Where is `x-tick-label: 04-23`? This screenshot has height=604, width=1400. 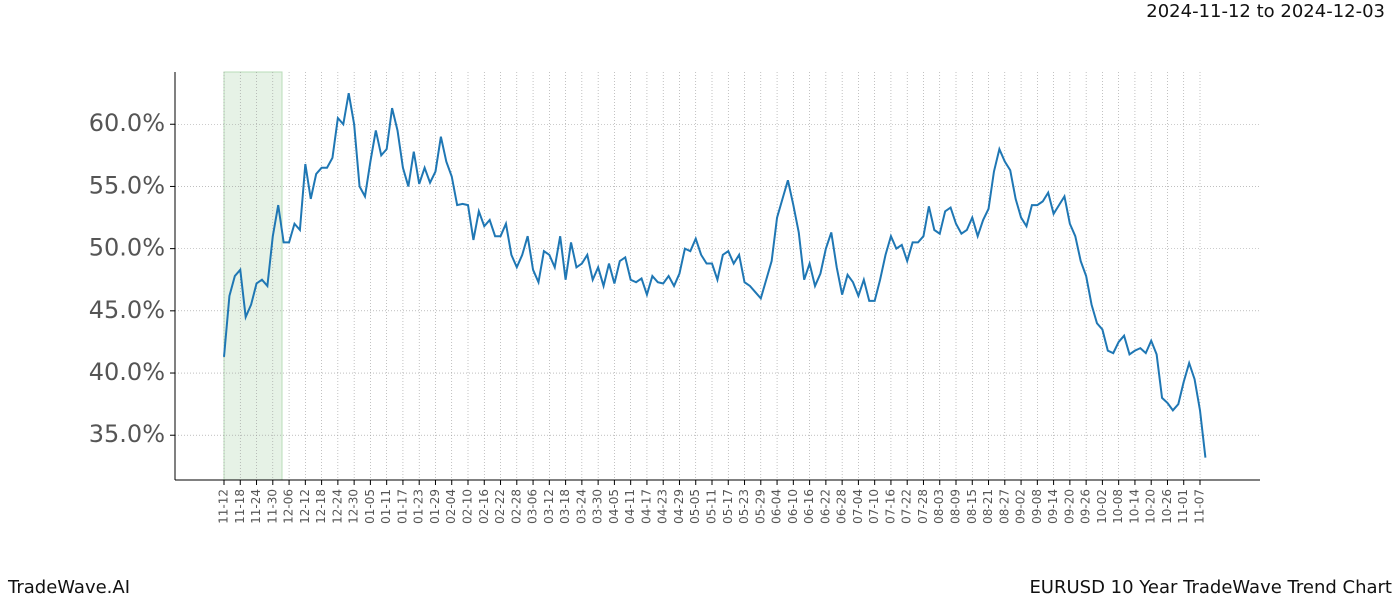 x-tick-label: 04-23 is located at coordinates (663, 506).